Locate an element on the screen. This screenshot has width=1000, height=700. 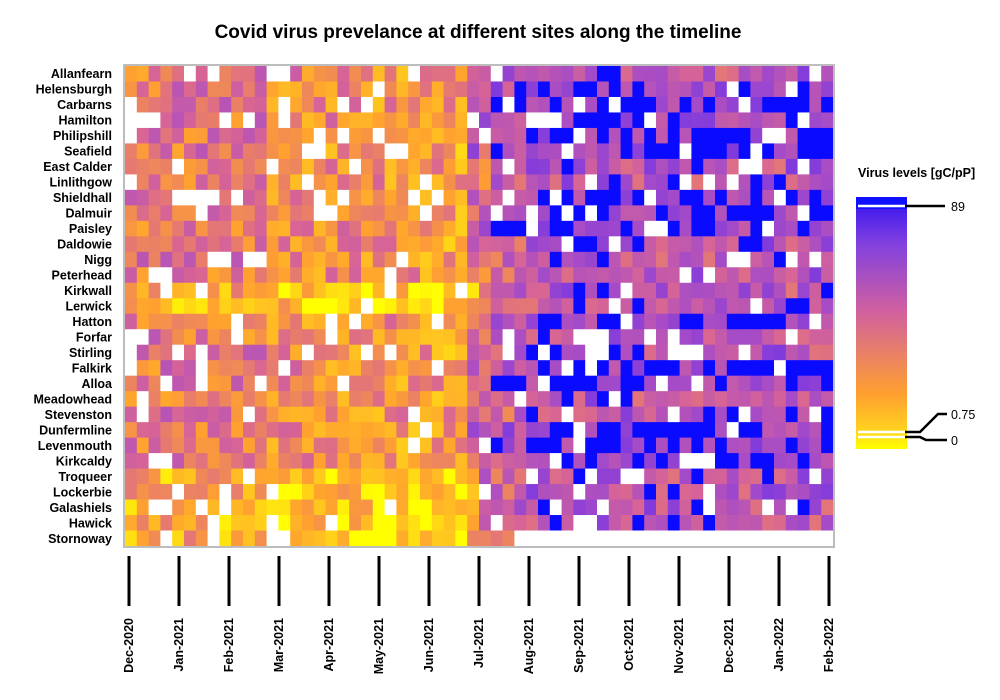
month-label: Mar-2021 is located at coordinates (279, 645).